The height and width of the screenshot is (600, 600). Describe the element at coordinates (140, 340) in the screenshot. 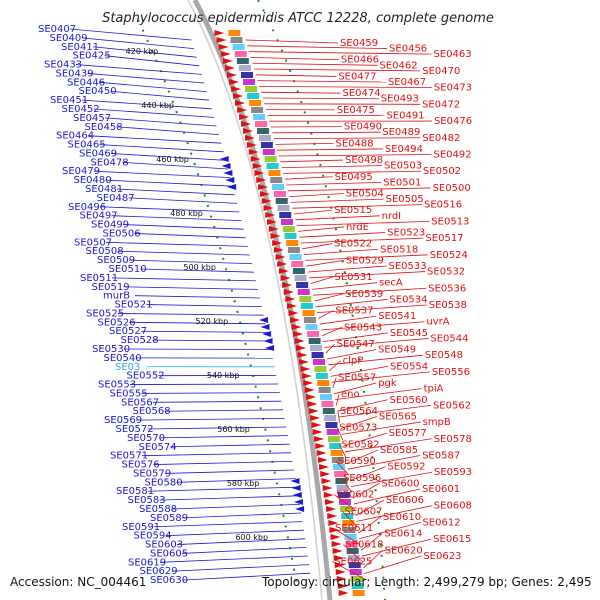

I see `left-gene-label: SE0528` at that location.